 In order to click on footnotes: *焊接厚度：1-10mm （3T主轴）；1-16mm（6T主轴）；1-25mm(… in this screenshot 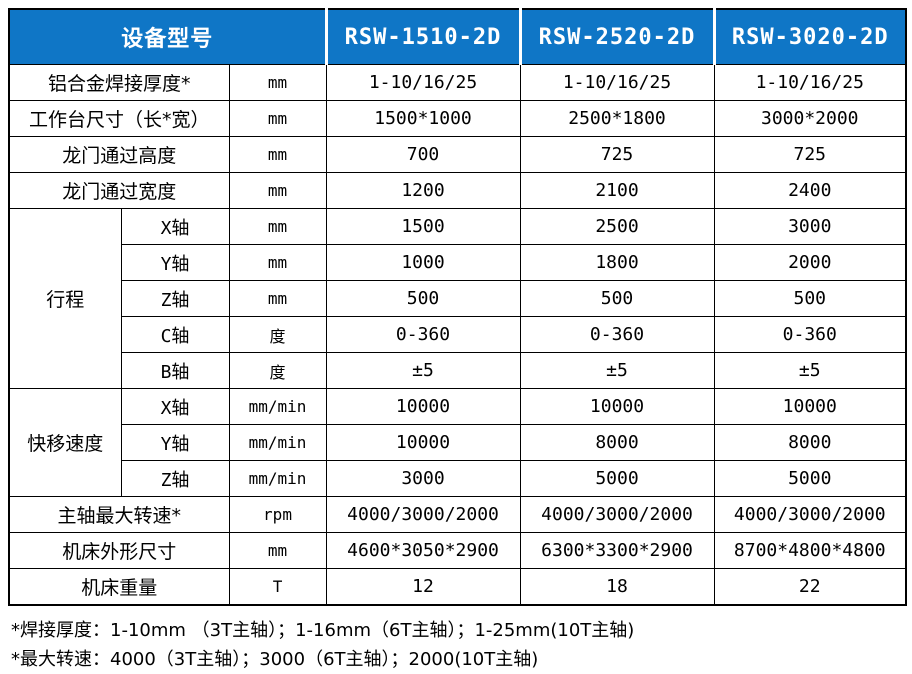, I will do `click(460, 645)`.